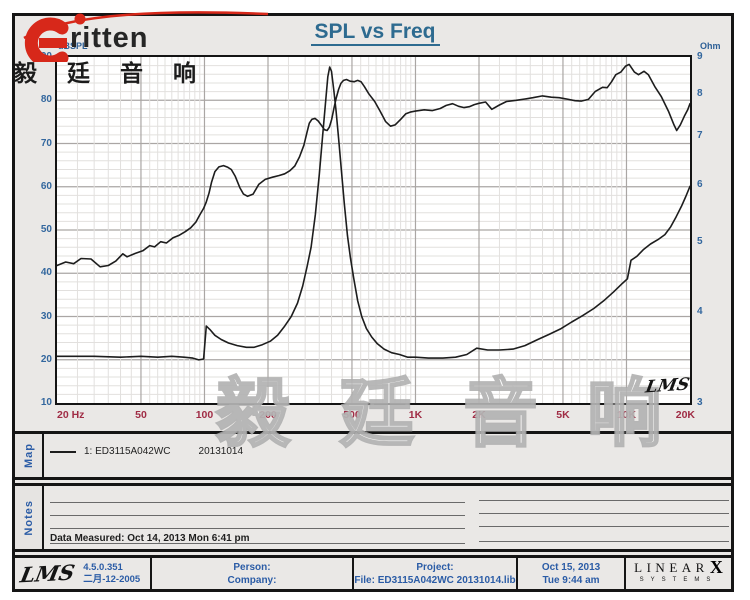  I want to click on logo-swoosh-icon, so click(146, 36).